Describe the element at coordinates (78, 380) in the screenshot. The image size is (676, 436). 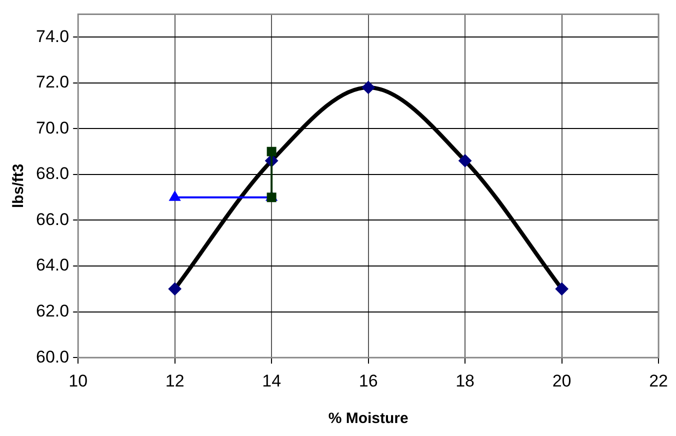
I see `x-tick-label: 10` at that location.